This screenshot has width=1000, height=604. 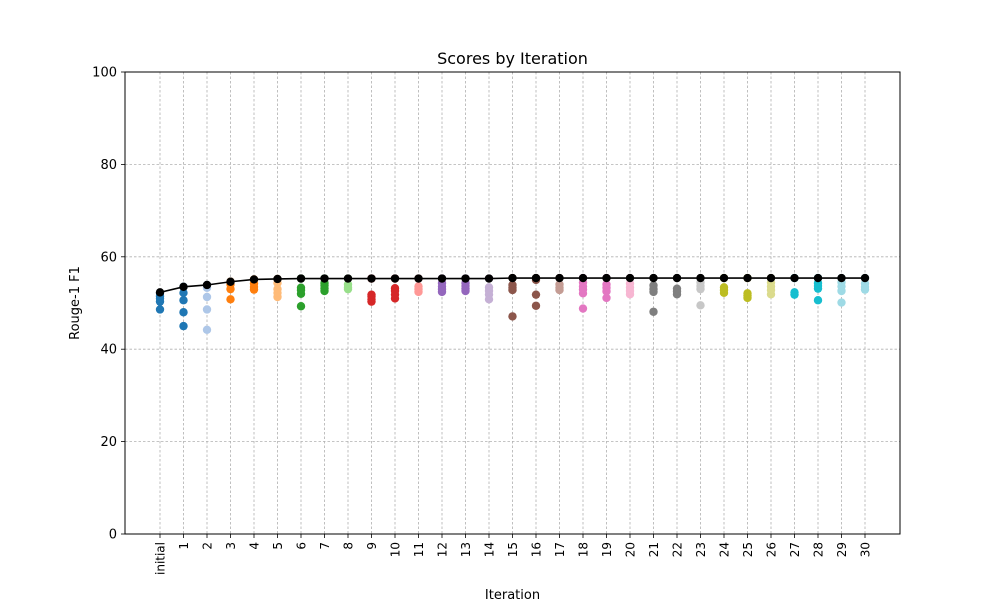 I want to click on x-tick-label: 26, so click(x=772, y=549).